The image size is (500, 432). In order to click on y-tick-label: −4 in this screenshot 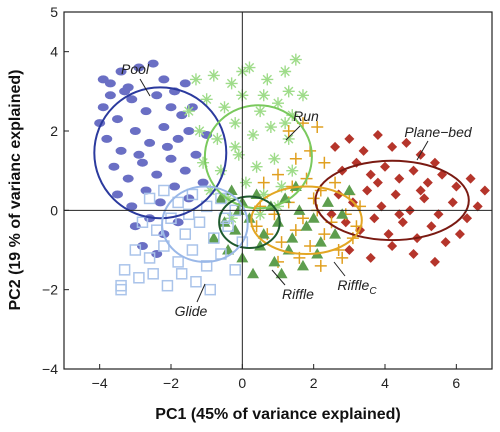, I will do `click(50, 369)`.